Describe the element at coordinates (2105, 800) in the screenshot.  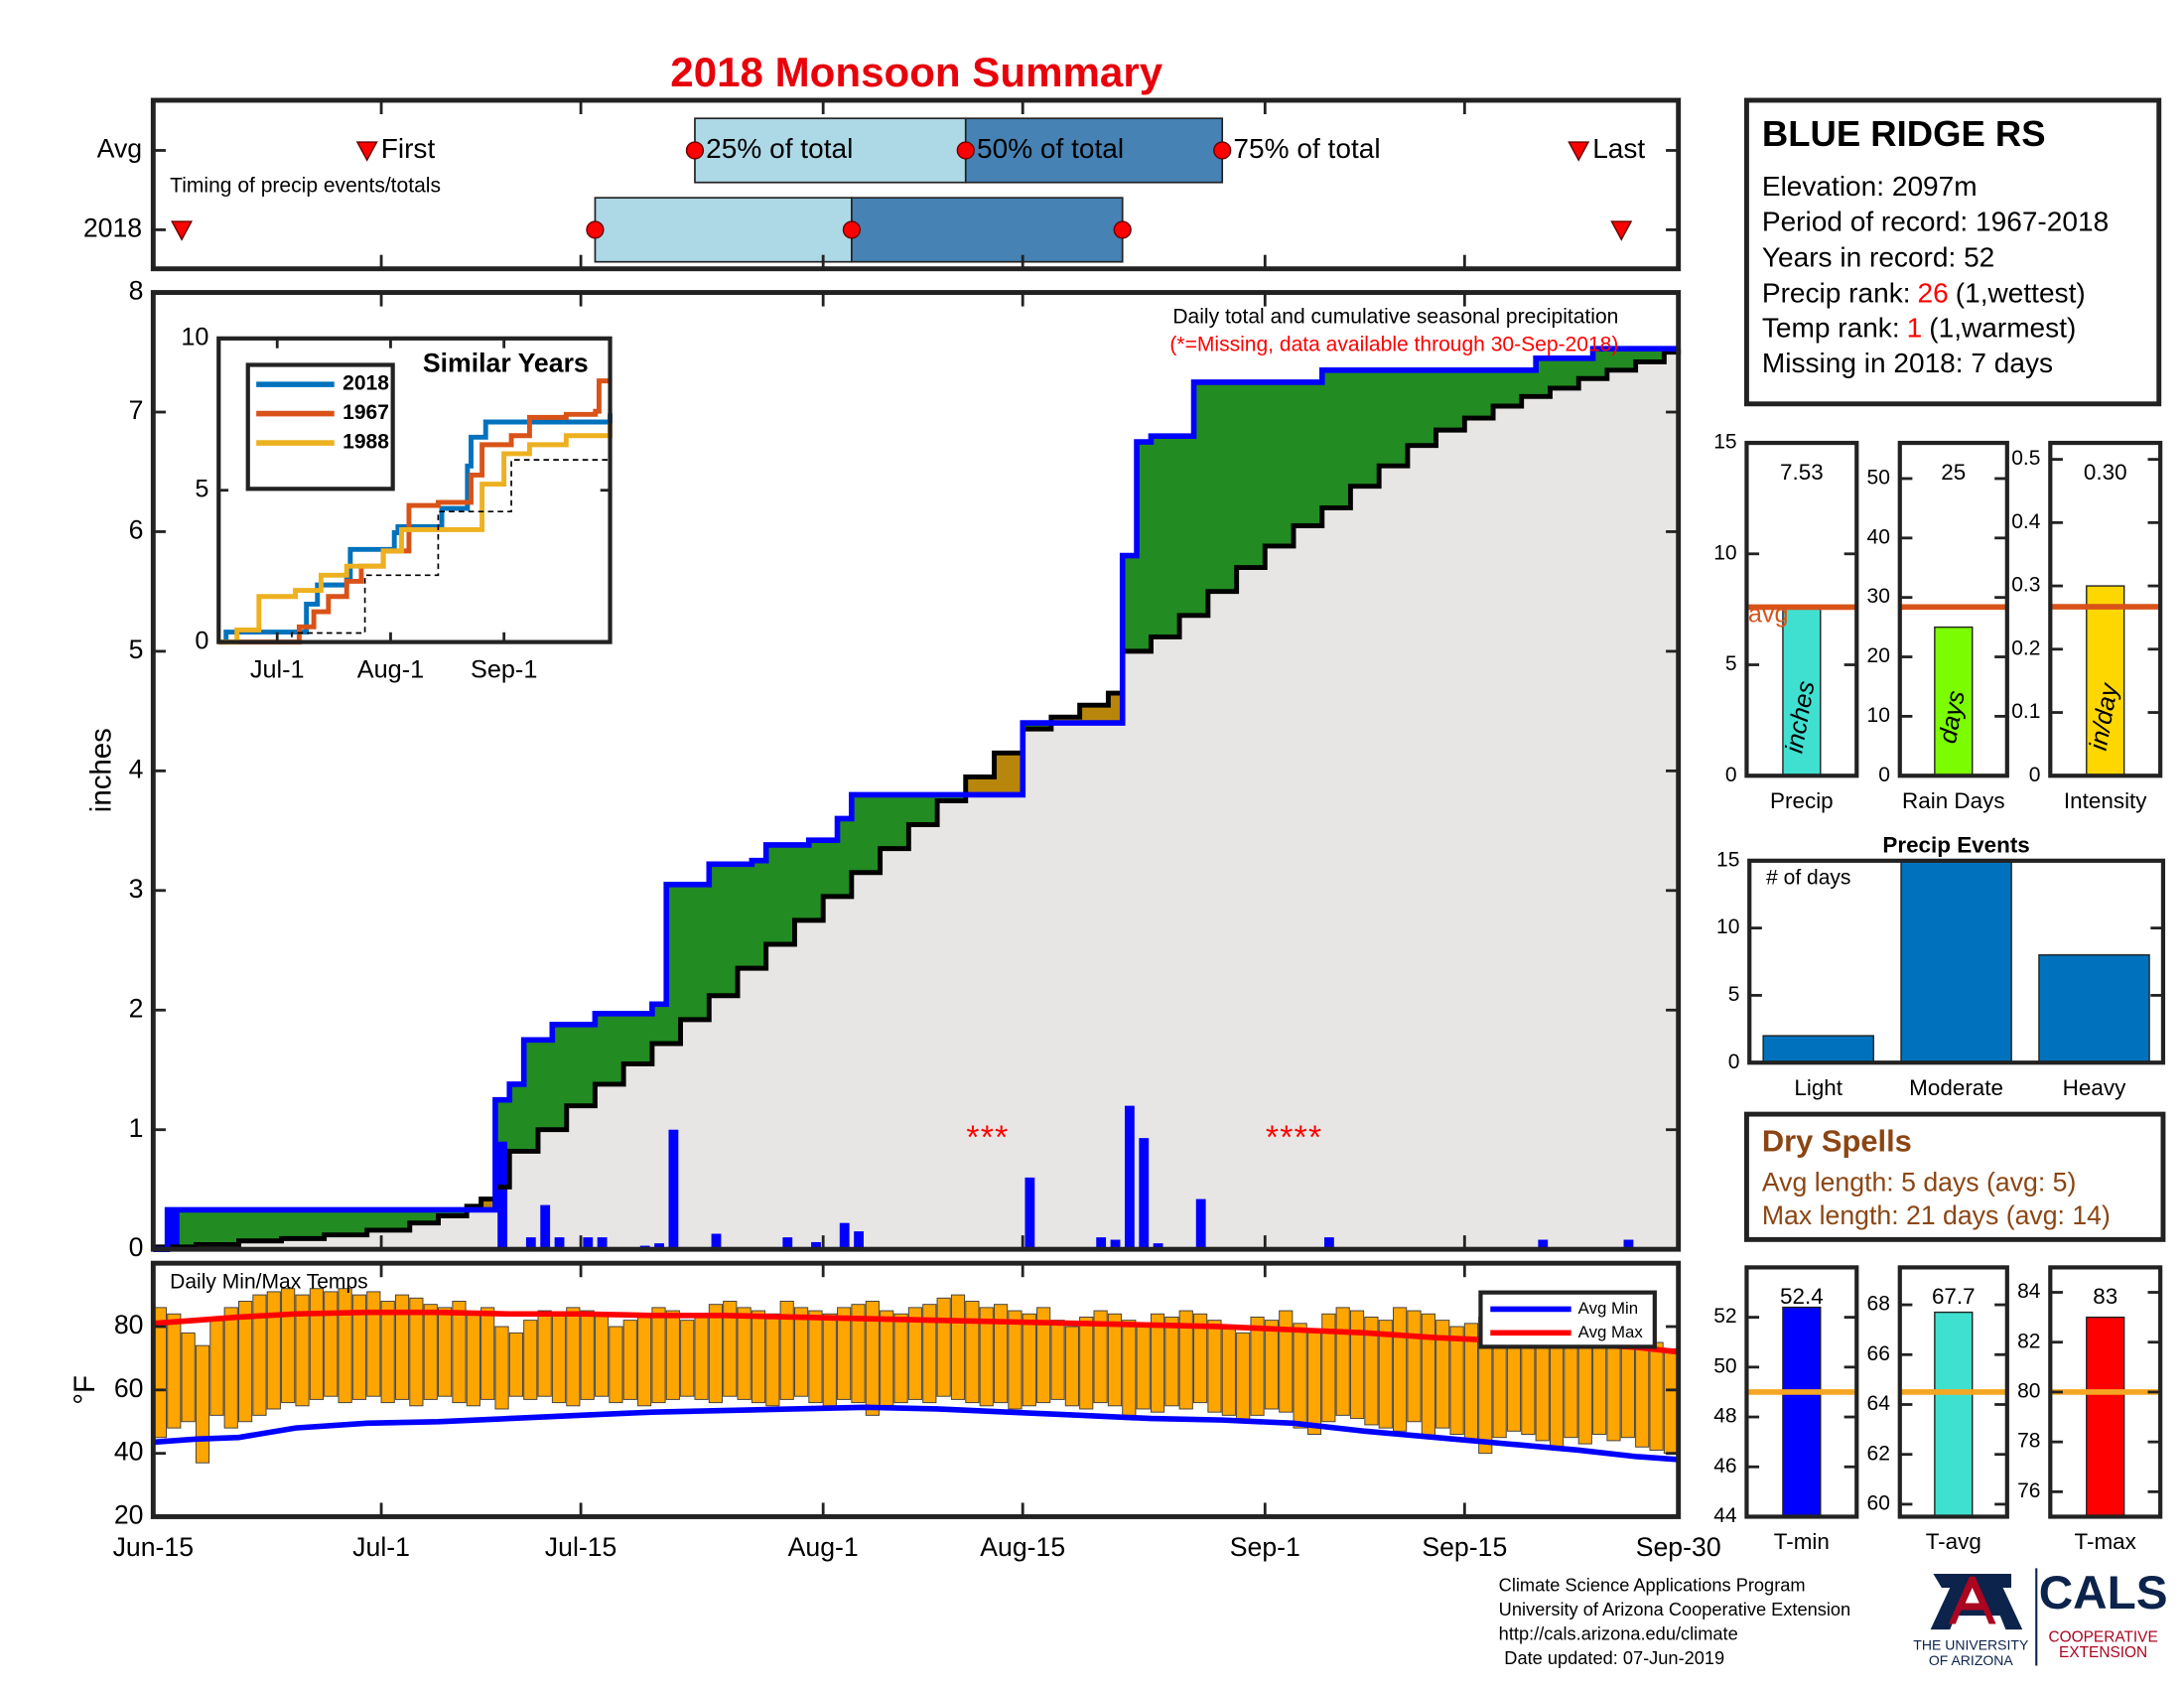
I see `category-label: Intensity` at that location.